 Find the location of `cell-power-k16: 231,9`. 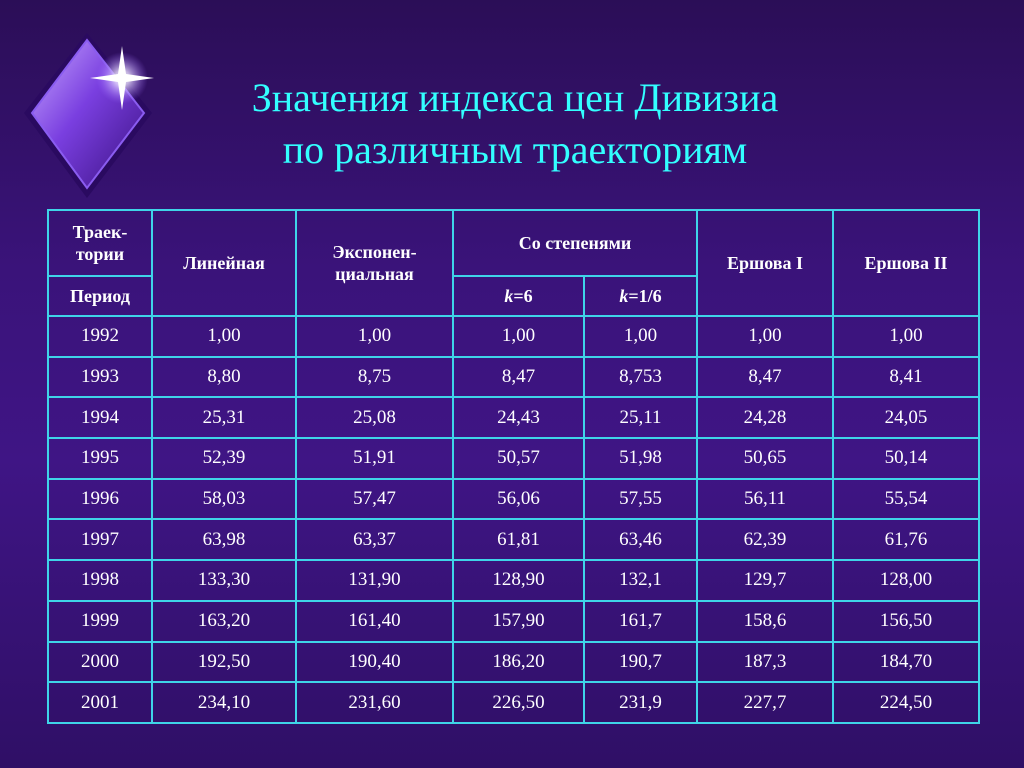

cell-power-k16: 231,9 is located at coordinates (640, 702).